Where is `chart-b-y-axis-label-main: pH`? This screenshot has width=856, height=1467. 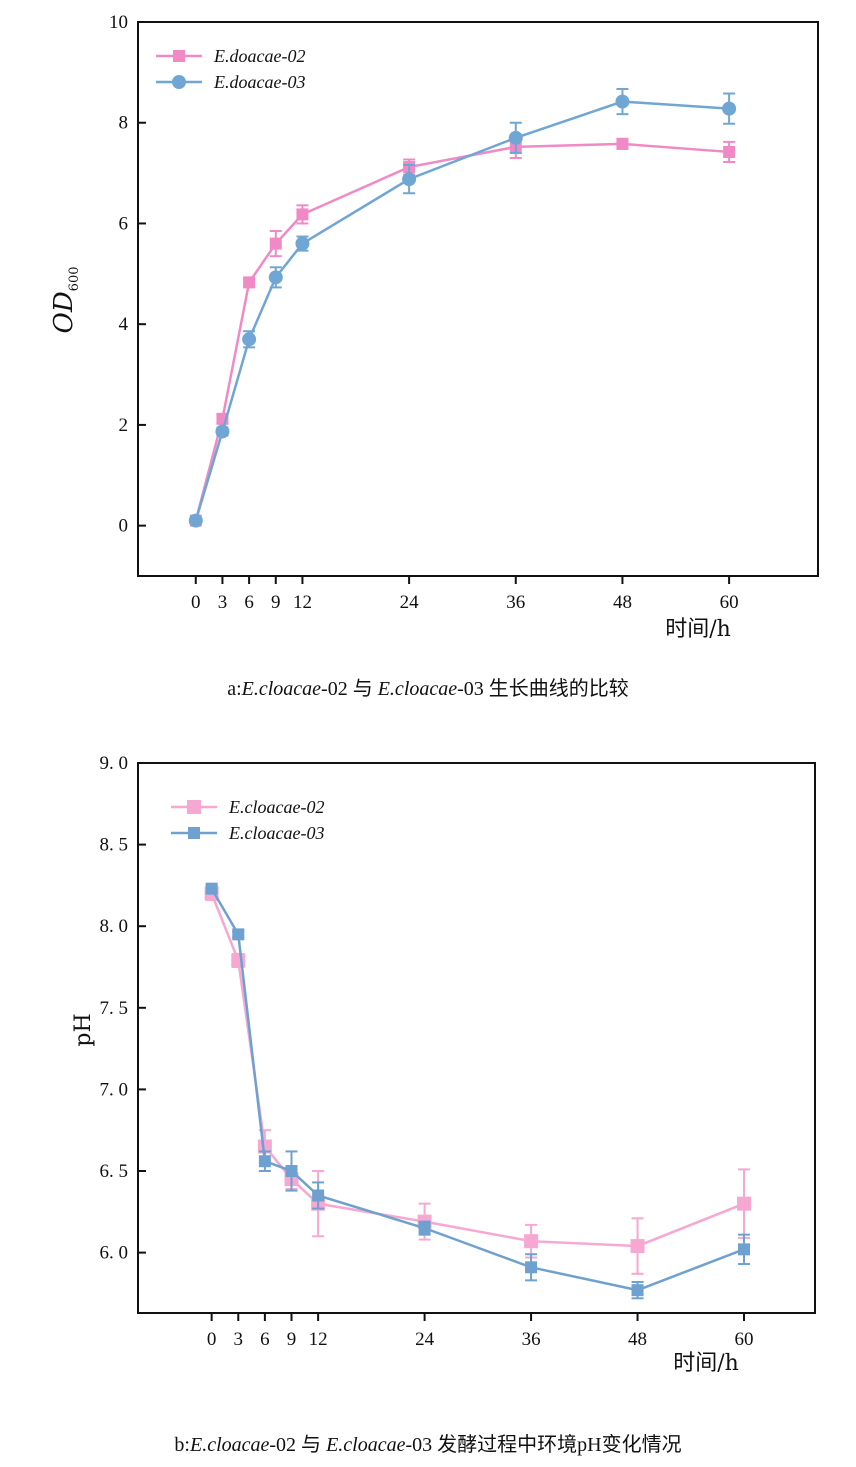 chart-b-y-axis-label-main: pH is located at coordinates (83, 1029).